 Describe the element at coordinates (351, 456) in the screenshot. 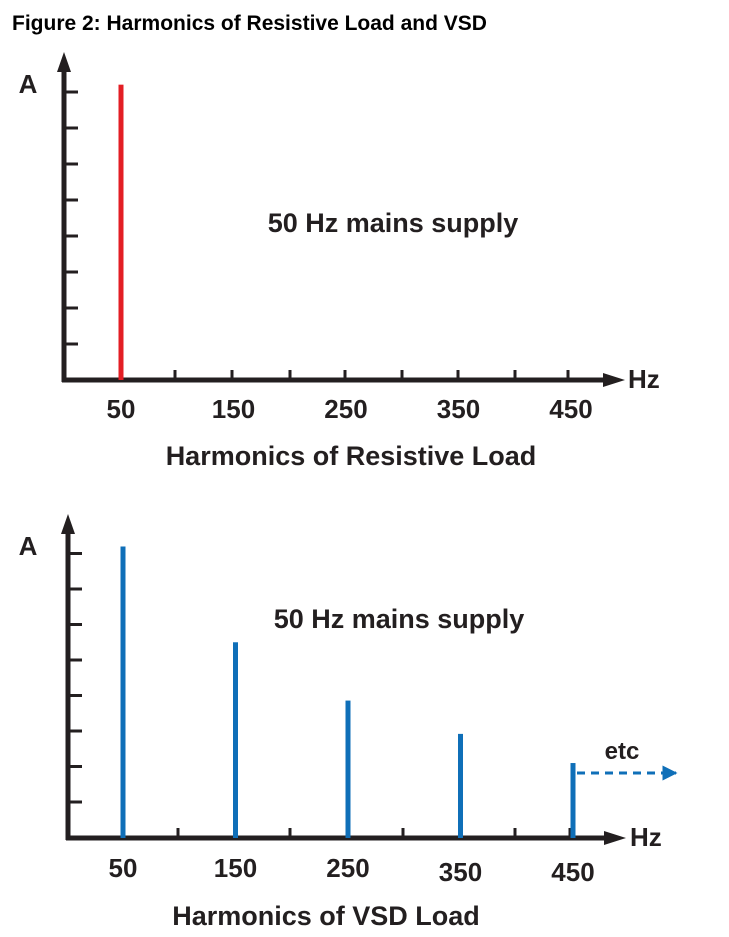

I see `chart-title: Harmonics of Resistive Load` at that location.